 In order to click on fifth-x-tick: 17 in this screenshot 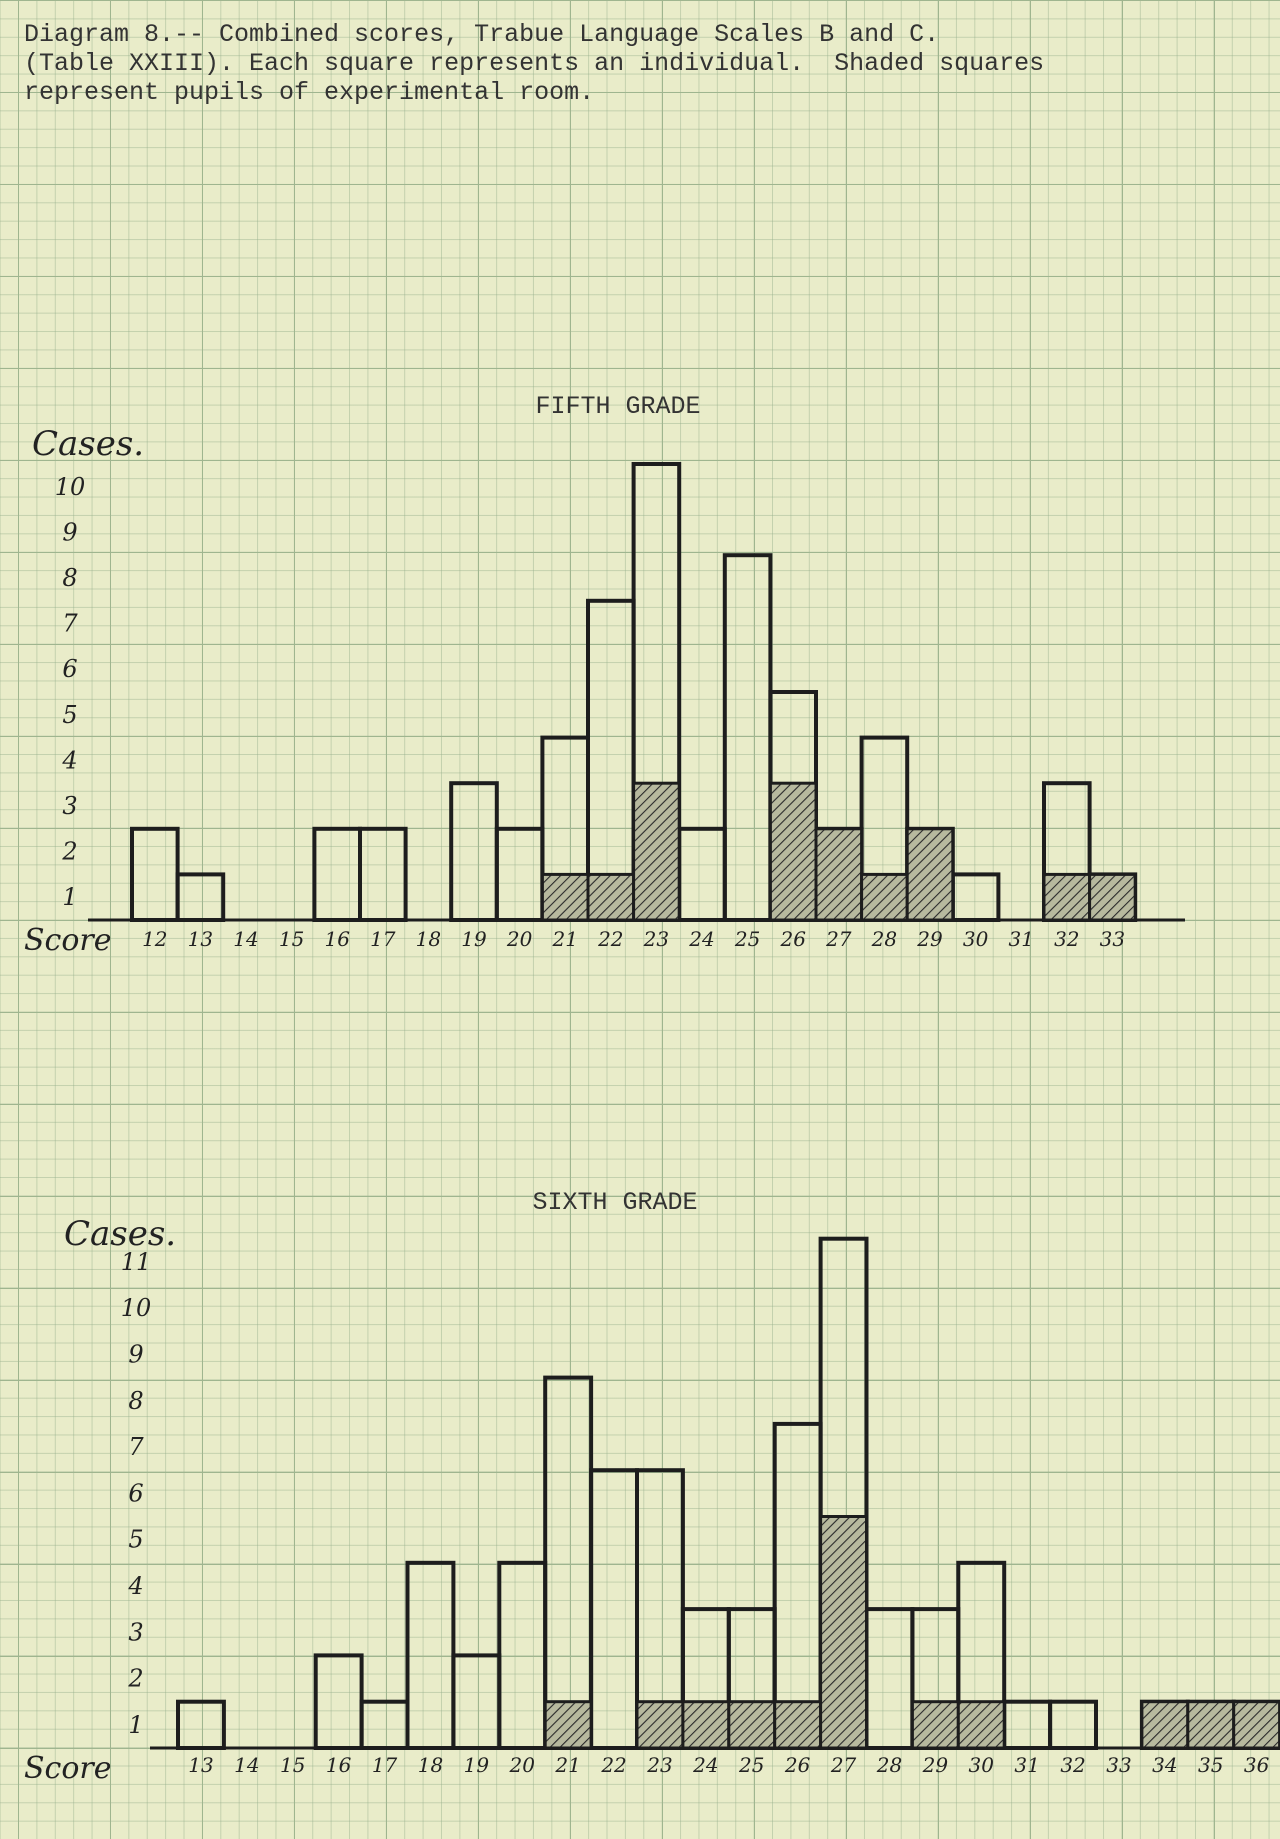, I will do `click(383, 939)`.